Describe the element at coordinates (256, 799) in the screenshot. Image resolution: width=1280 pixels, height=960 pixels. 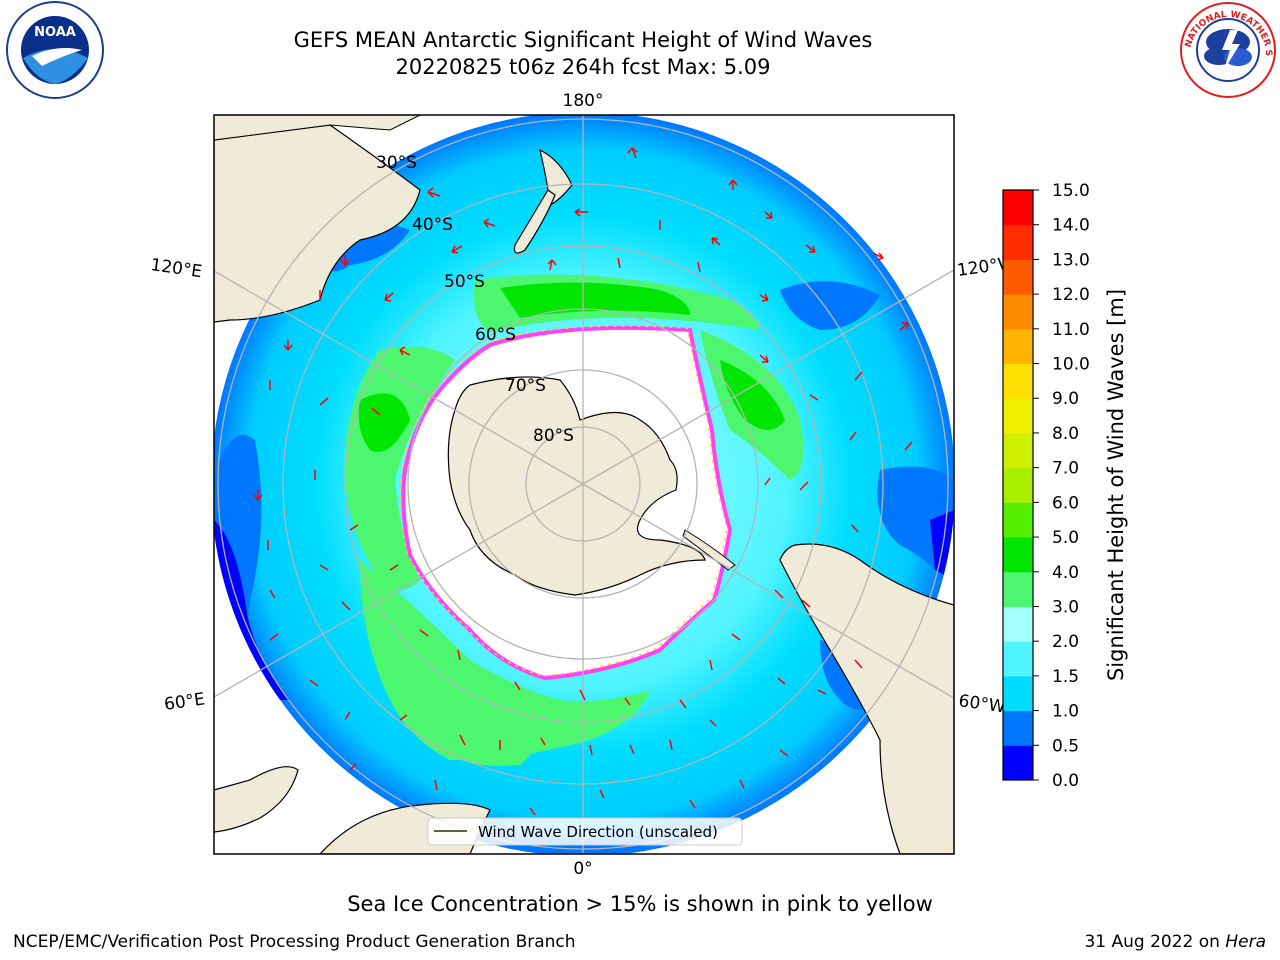
I see `madagascar-landmass` at that location.